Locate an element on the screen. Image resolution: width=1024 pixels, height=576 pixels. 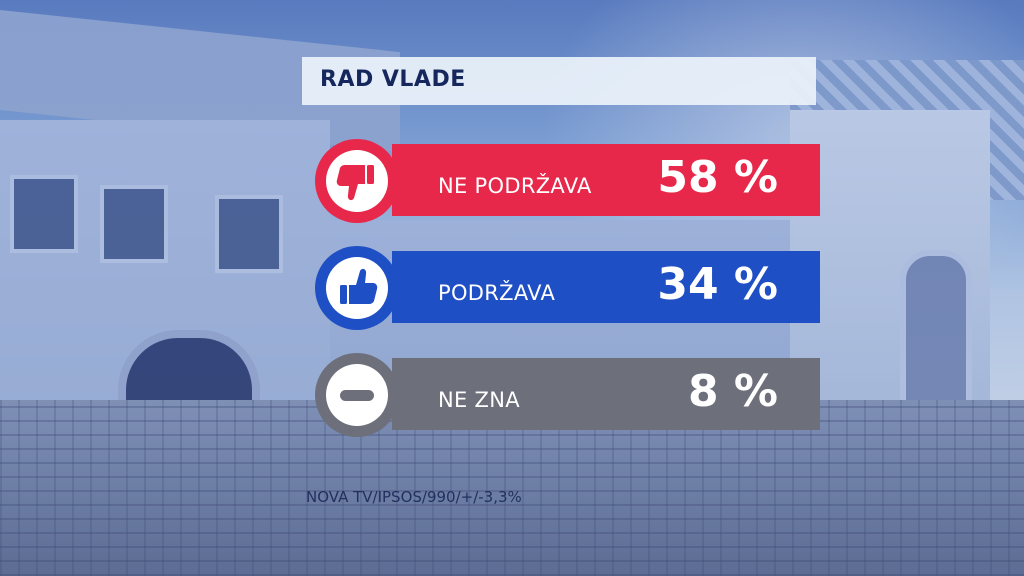
bar-label-podrzava: PODRŽAVA is located at coordinates (497, 293).